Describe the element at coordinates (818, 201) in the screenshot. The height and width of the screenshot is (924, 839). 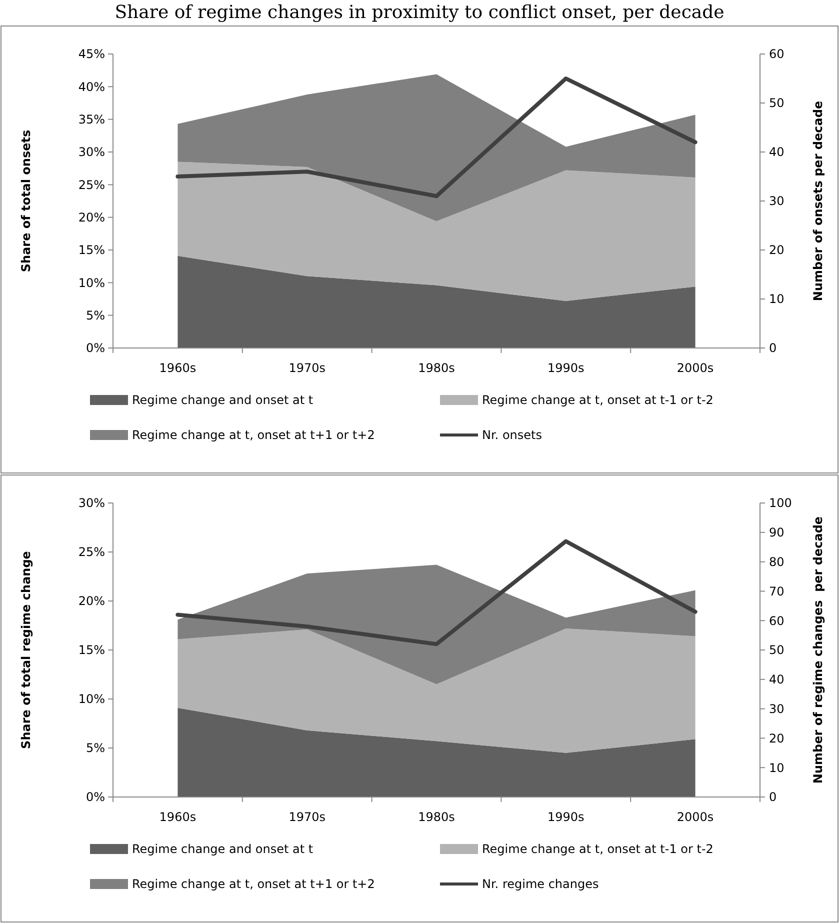
I see `y2-axis-title: Number of onsets per decade` at that location.